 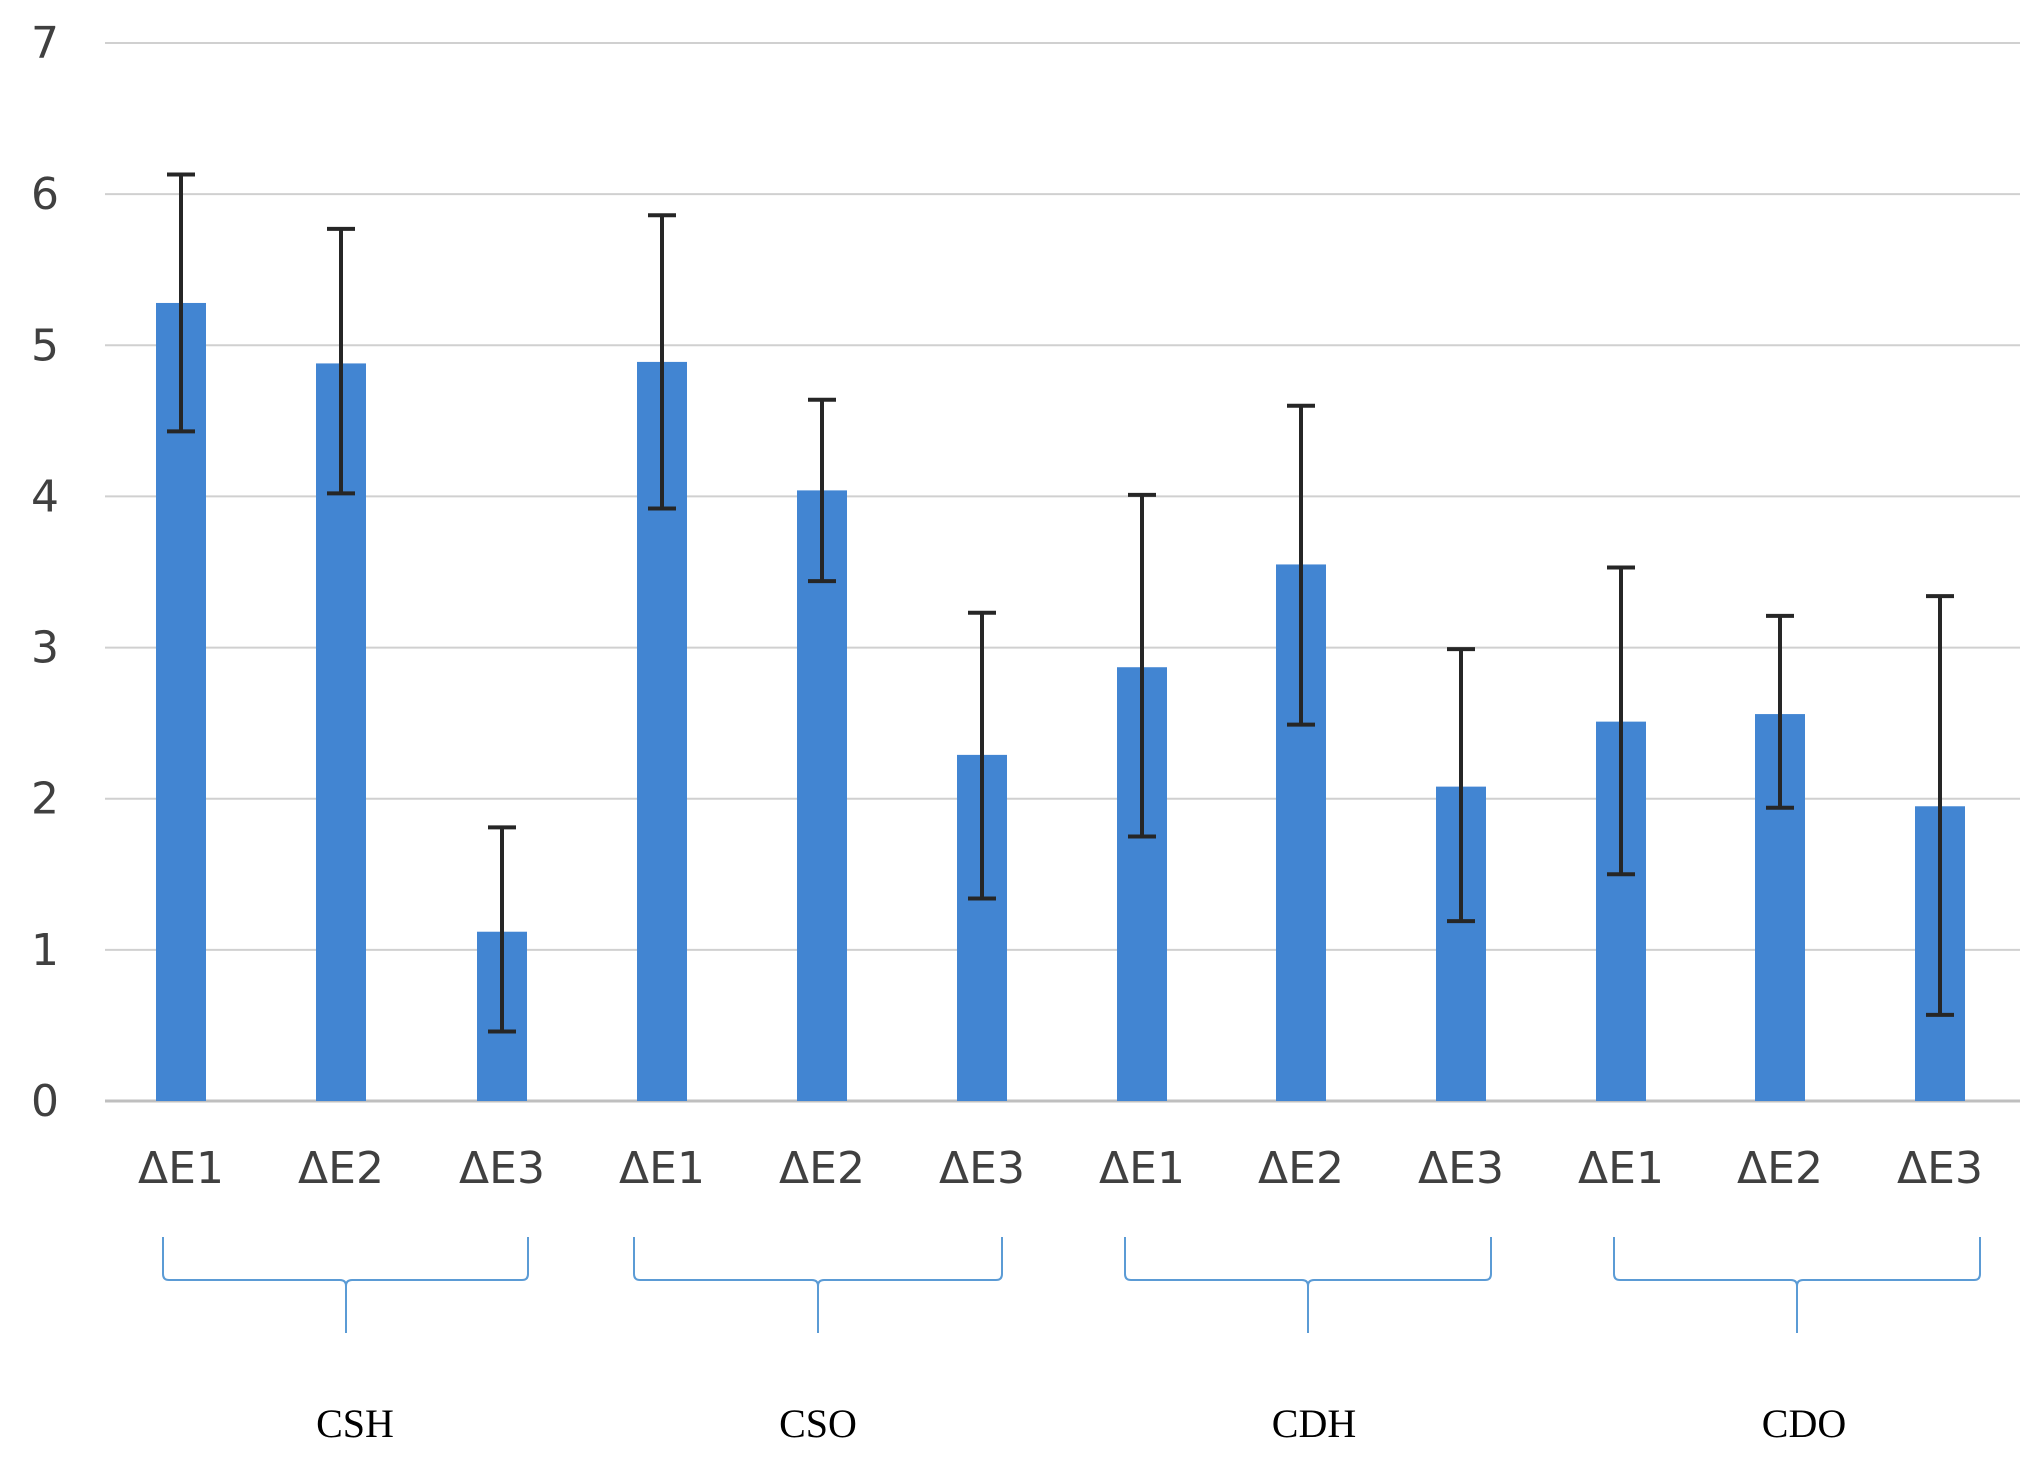 I want to click on y-tick-label: 3, so click(x=45, y=648).